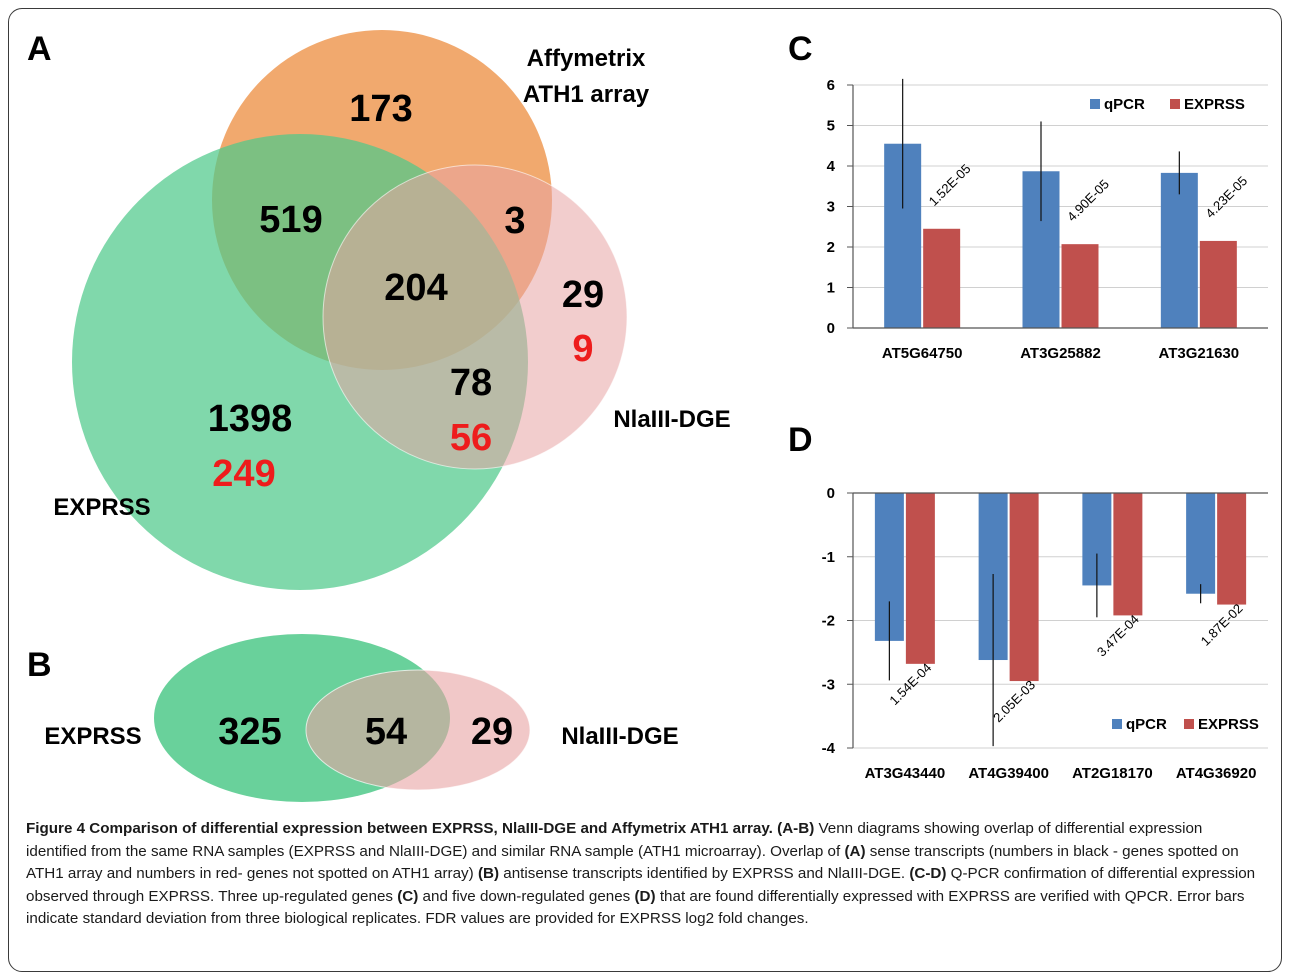 The image size is (1290, 979). What do you see at coordinates (471, 438) in the screenshot?
I see `venn-a-exprss-nla-red: 56` at bounding box center [471, 438].